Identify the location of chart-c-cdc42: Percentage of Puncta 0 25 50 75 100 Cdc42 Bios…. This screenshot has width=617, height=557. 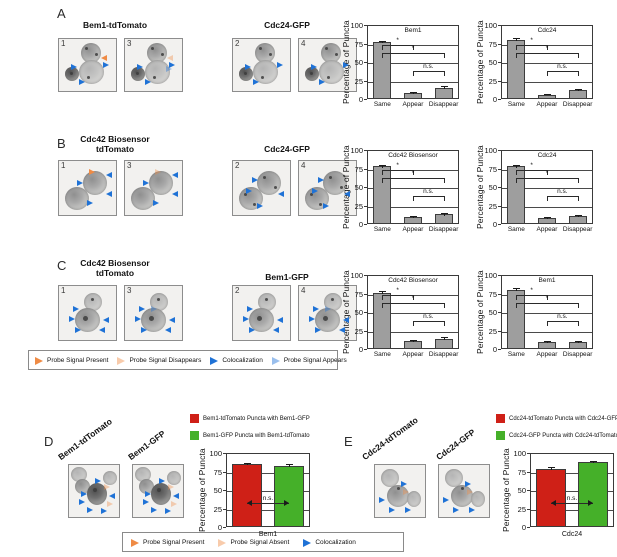
(406, 318).